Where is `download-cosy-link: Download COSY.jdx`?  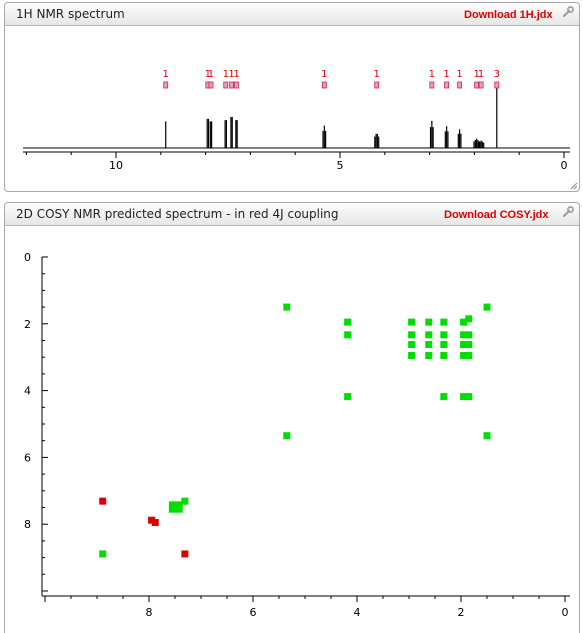 download-cosy-link: Download COSY.jdx is located at coordinates (496, 215).